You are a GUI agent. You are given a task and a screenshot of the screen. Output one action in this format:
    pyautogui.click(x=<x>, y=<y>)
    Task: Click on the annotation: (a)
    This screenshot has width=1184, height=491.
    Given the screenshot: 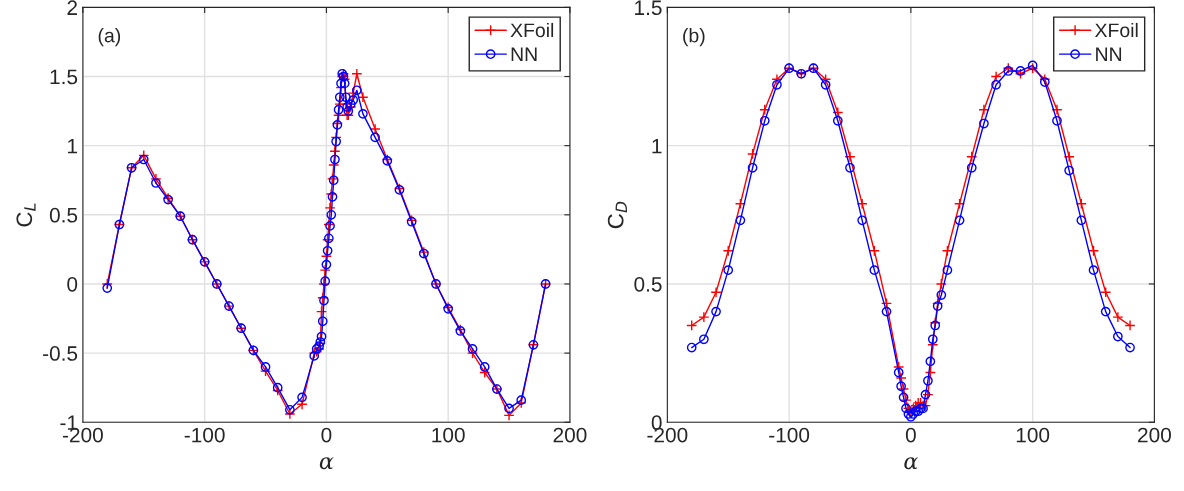 What is the action you would take?
    pyautogui.click(x=109, y=37)
    